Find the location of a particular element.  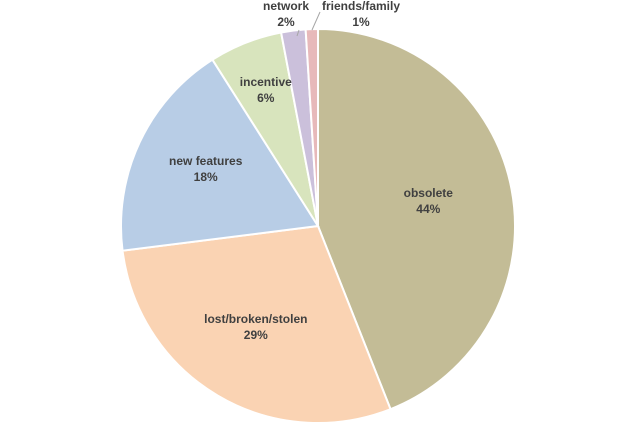

pie-slice-new-features is located at coordinates (220, 155).